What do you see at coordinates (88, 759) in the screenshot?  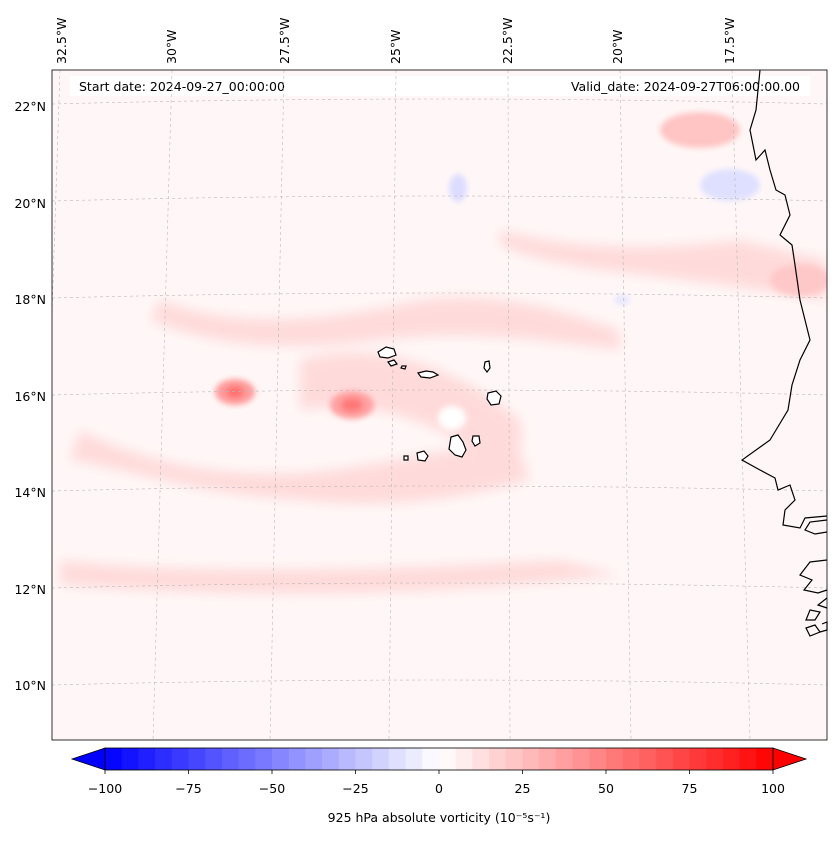 I see `colorbar-extend-low` at bounding box center [88, 759].